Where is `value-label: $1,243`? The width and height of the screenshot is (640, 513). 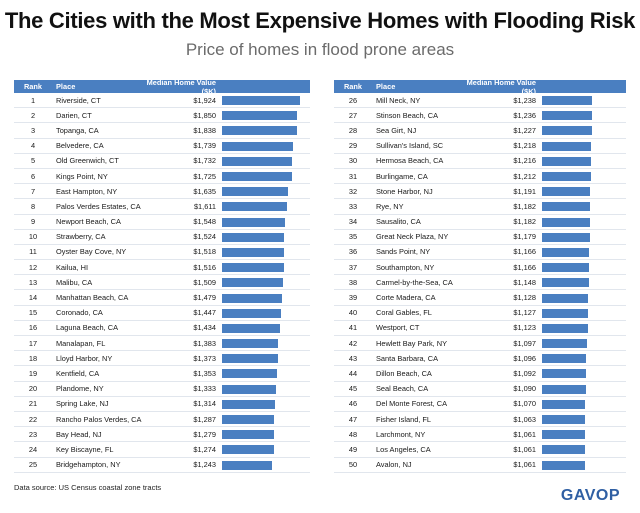 value-label: $1,243 is located at coordinates (204, 465).